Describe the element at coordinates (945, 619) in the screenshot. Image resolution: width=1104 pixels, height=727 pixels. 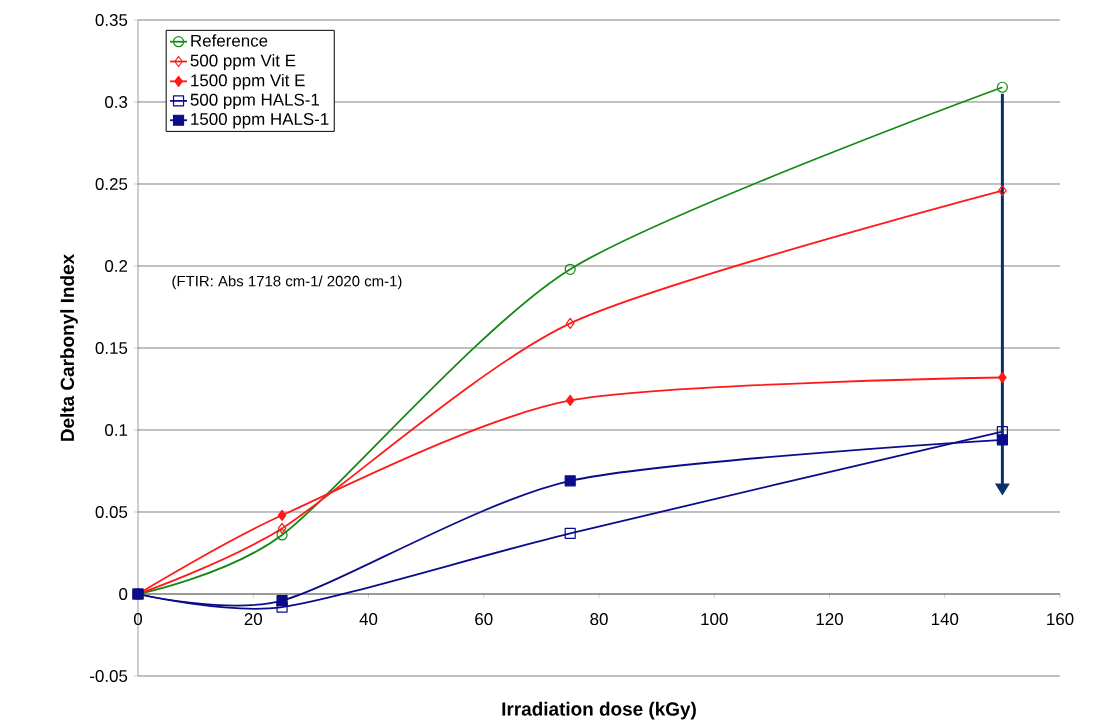
I see `x-tick-label: 140` at that location.